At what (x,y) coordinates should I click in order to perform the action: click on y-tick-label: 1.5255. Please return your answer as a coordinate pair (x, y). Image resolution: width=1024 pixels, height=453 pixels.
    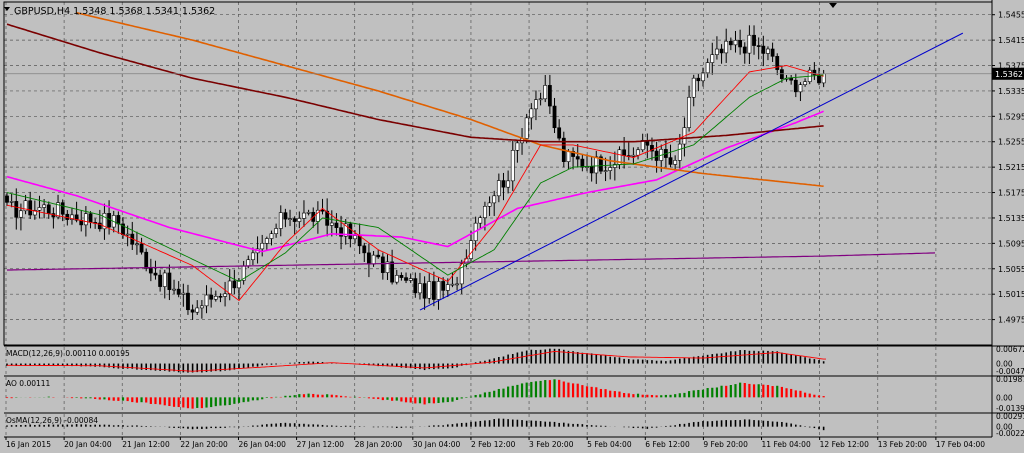
    Looking at the image, I should click on (1011, 142).